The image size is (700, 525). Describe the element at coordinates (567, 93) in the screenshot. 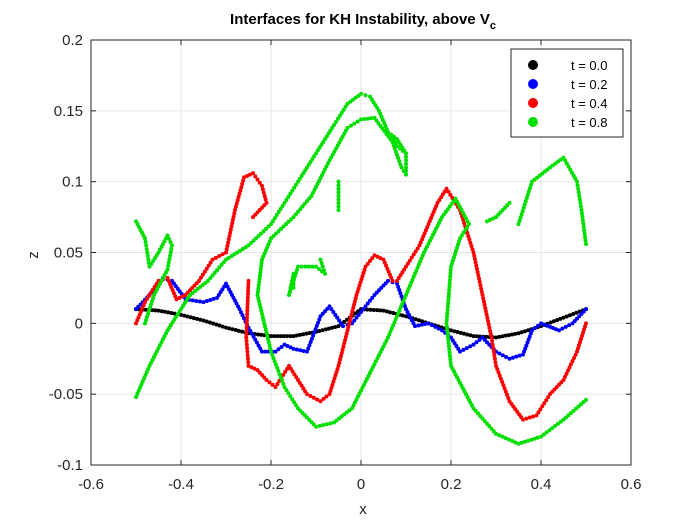

I see `legend: t = 0.0 t = 0.2 t = 0.4 t = 0.8` at that location.